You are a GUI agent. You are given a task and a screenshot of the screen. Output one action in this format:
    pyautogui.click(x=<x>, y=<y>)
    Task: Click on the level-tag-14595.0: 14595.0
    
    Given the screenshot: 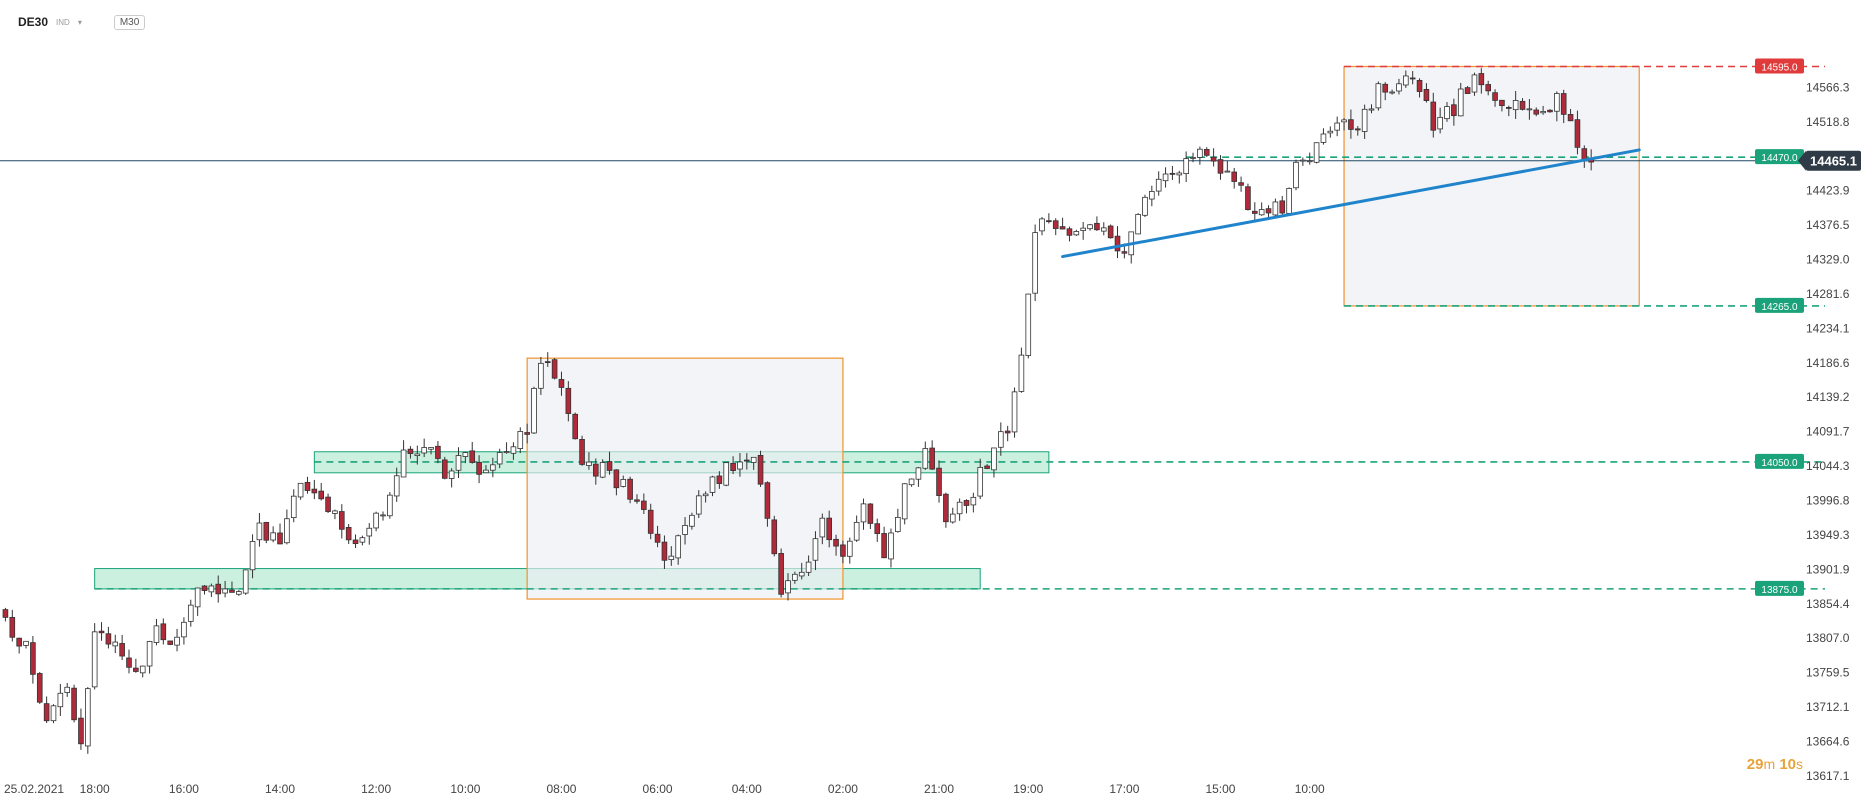 What is the action you would take?
    pyautogui.click(x=1779, y=66)
    